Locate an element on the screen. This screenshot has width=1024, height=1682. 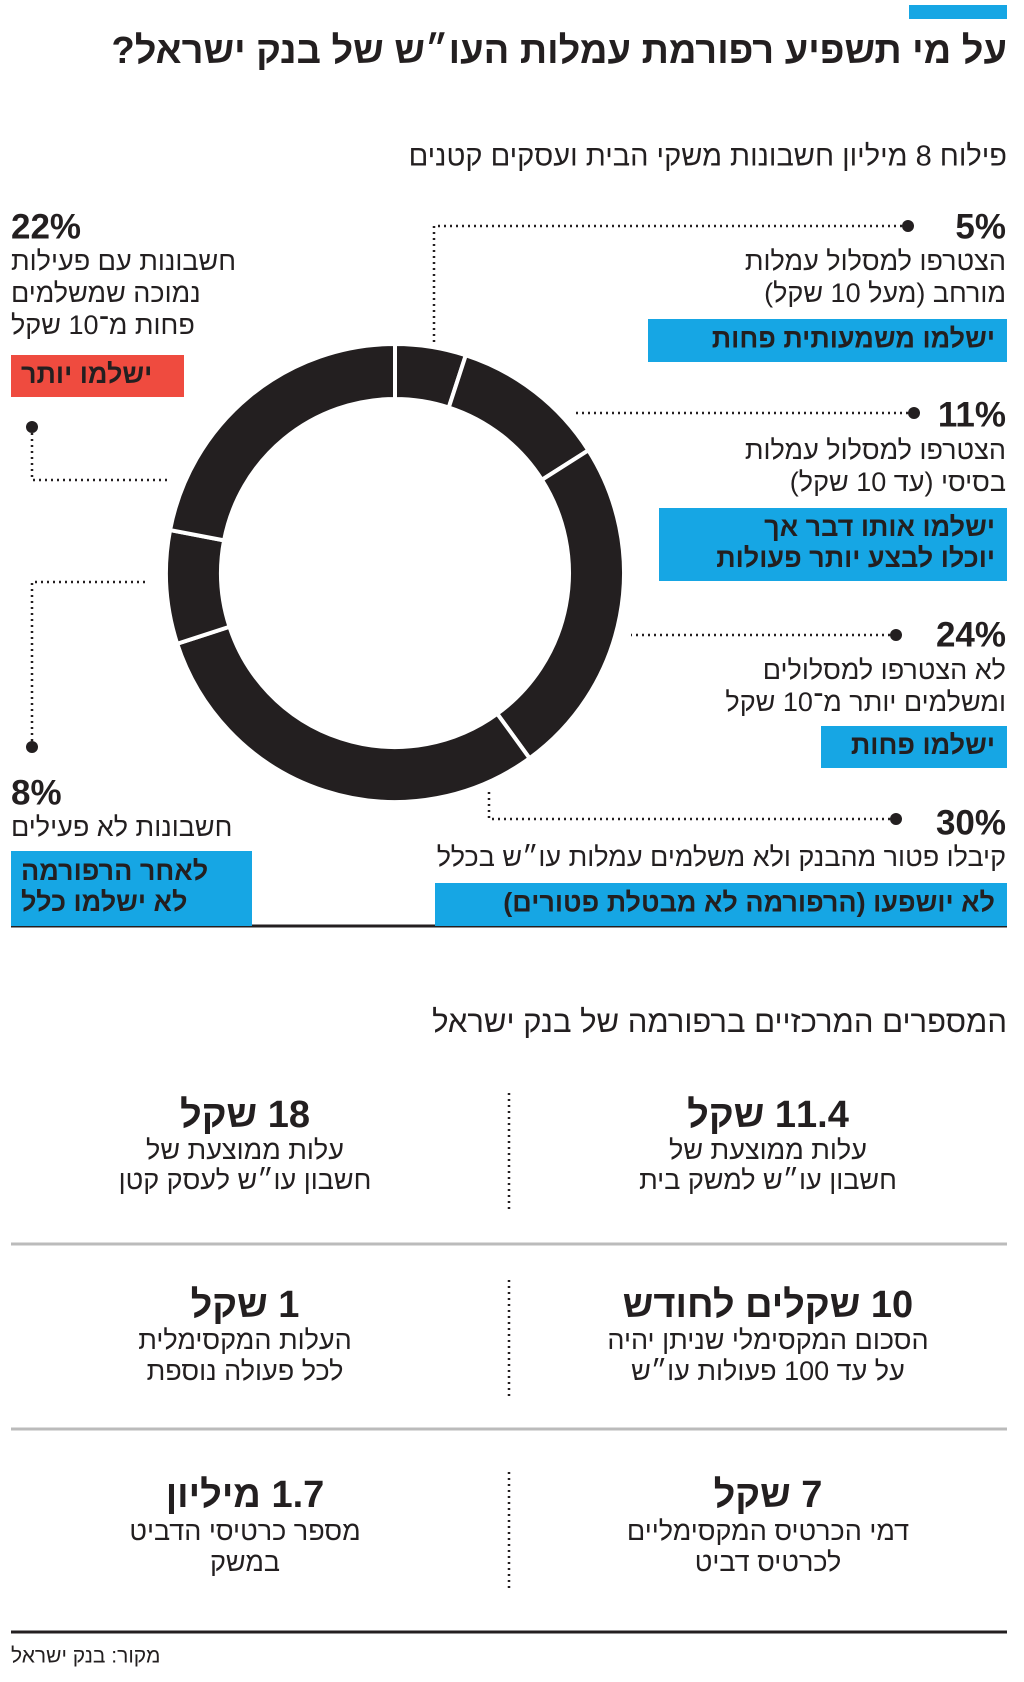
percent-label: 11% is located at coordinates (972, 414).